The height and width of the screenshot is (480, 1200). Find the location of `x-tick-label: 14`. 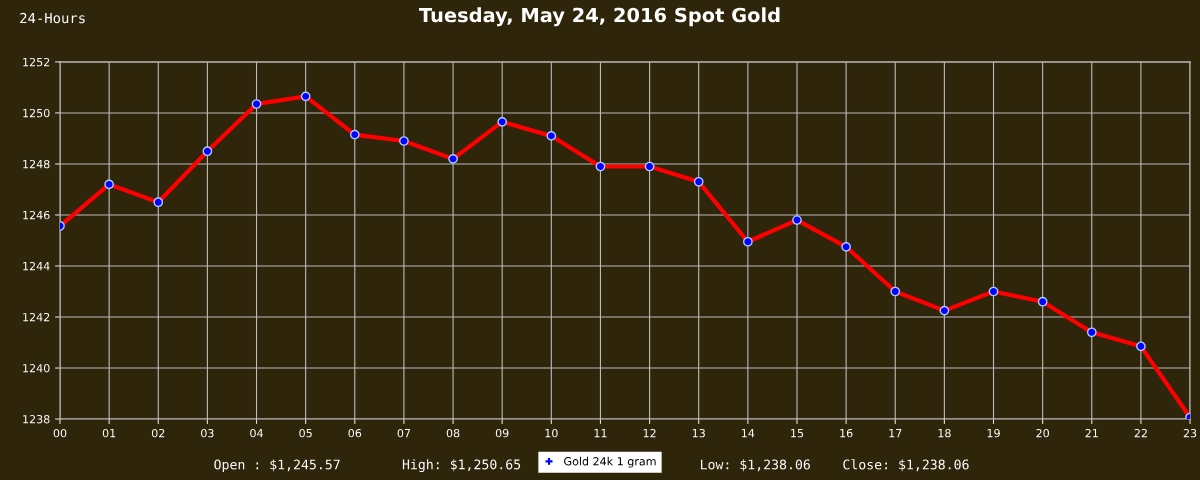

x-tick-label: 14 is located at coordinates (748, 433).